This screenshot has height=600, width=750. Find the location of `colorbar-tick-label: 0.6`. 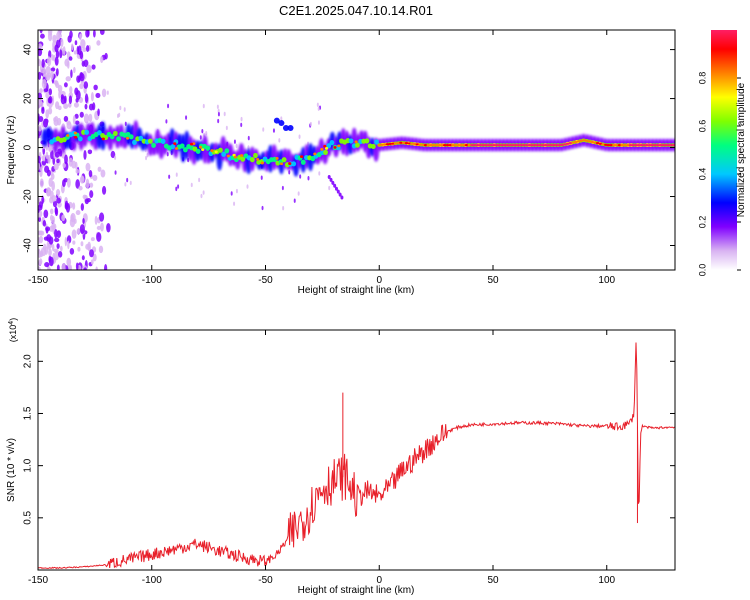

colorbar-tick-label: 0.6 is located at coordinates (702, 126).